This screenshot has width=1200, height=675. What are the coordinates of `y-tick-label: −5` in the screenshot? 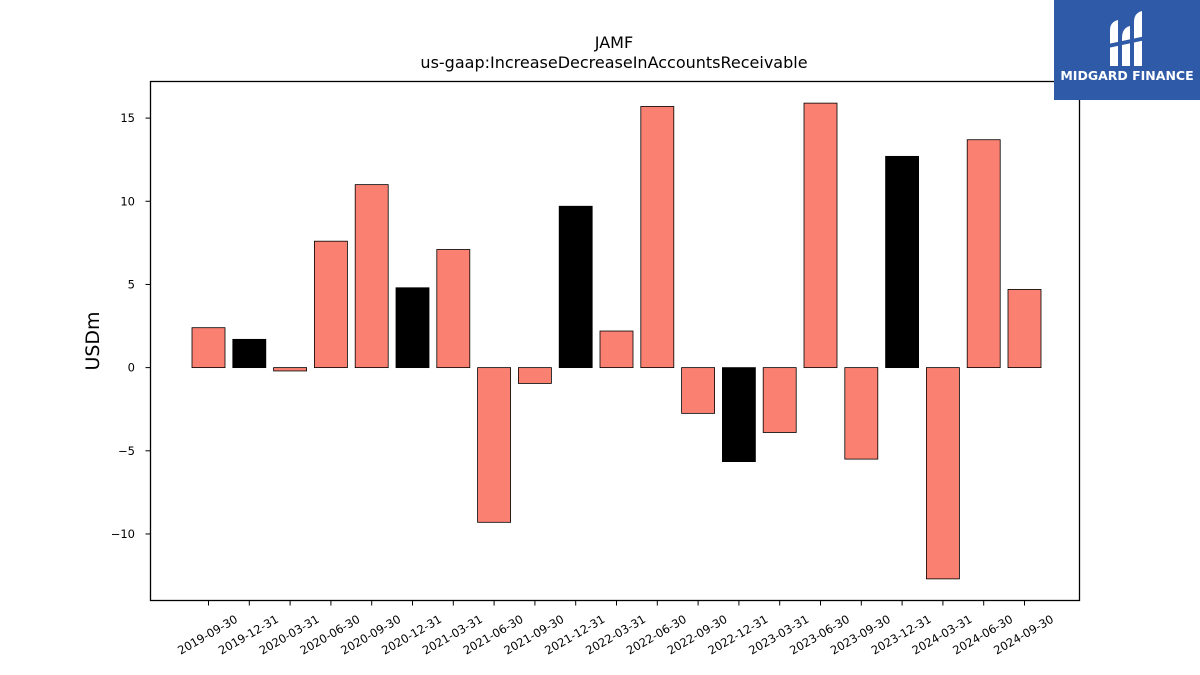 It's located at (126, 451).